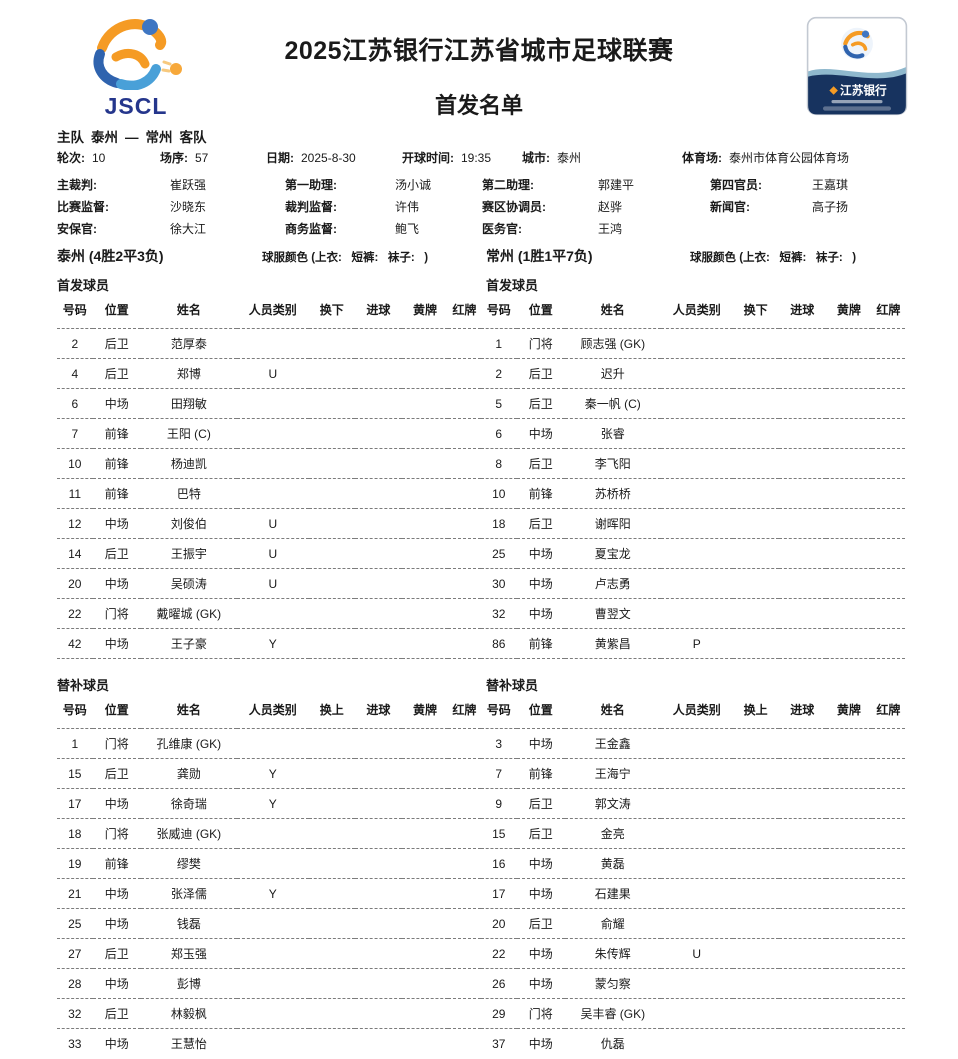 The width and height of the screenshot is (958, 1059). What do you see at coordinates (136, 66) in the screenshot?
I see `jscl-logo: JSCL` at bounding box center [136, 66].